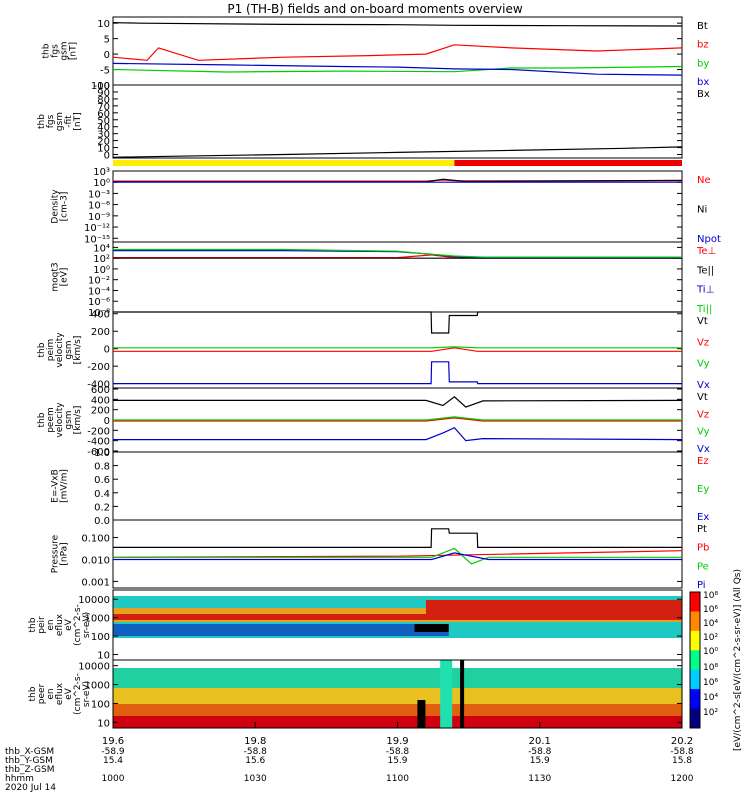 This screenshot has height=804, width=750. Describe the element at coordinates (397, 741) in the screenshot. I see `footer-value: 19.9` at that location.